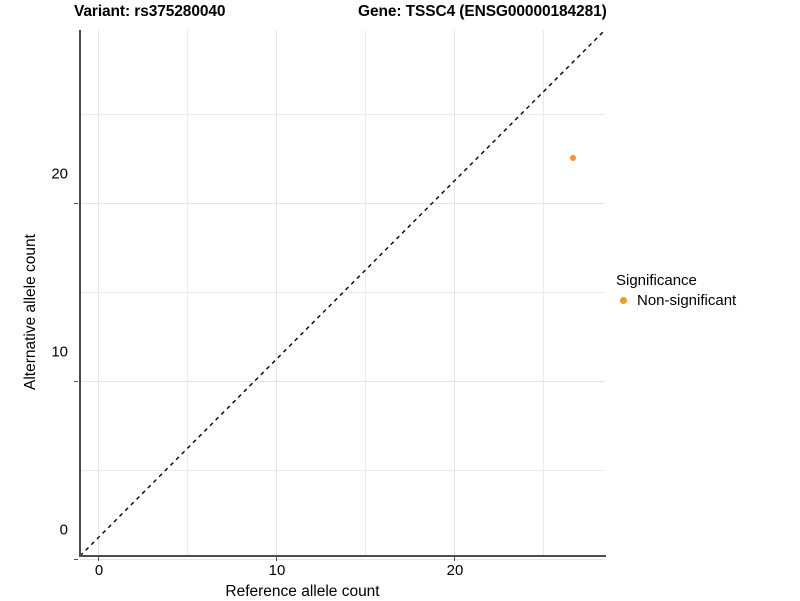 The image size is (800, 601). I want to click on legend-dot-icon, so click(623, 300).